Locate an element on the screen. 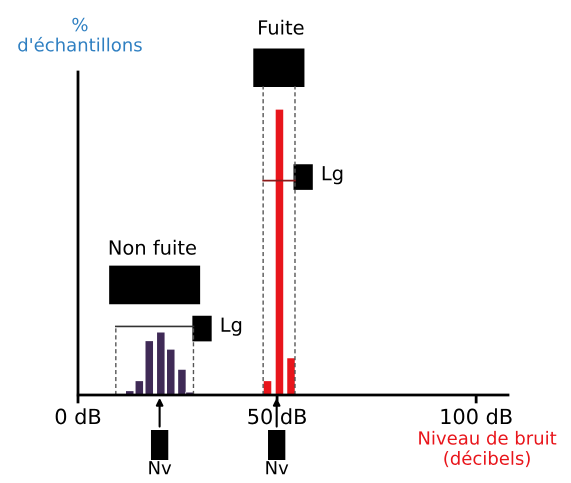 This screenshot has height=483, width=571. annotation: Non fuite is located at coordinates (153, 247).